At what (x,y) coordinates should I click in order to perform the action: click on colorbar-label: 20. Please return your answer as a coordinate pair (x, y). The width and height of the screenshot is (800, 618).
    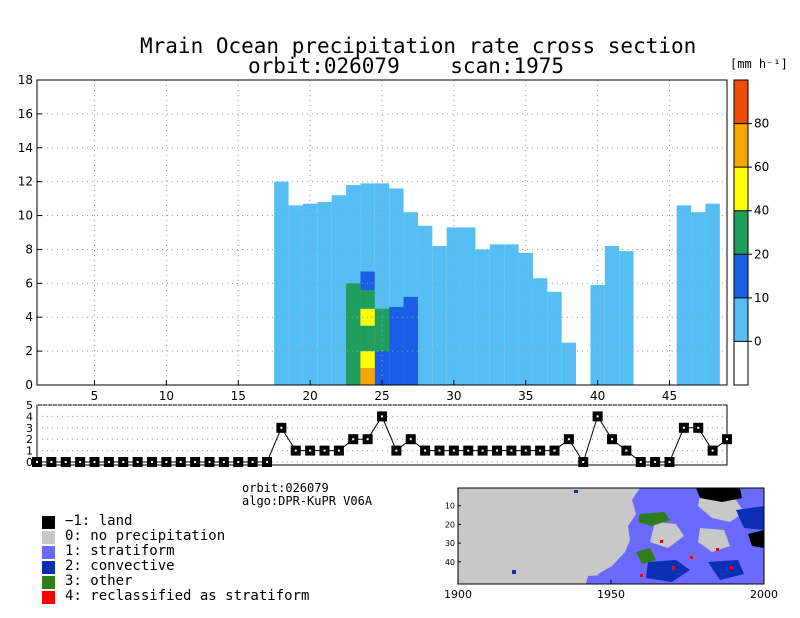
    Looking at the image, I should click on (761, 254).